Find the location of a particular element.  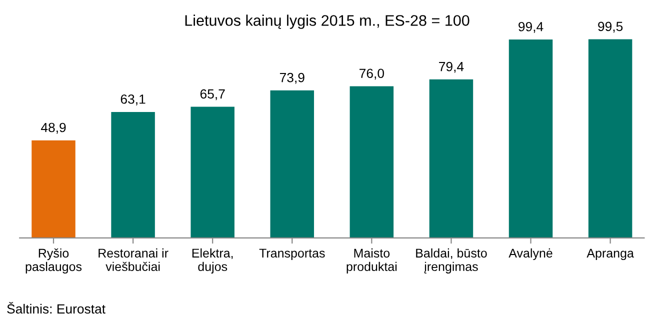

x-tick-label: Ryšio paslaugos is located at coordinates (54, 261).